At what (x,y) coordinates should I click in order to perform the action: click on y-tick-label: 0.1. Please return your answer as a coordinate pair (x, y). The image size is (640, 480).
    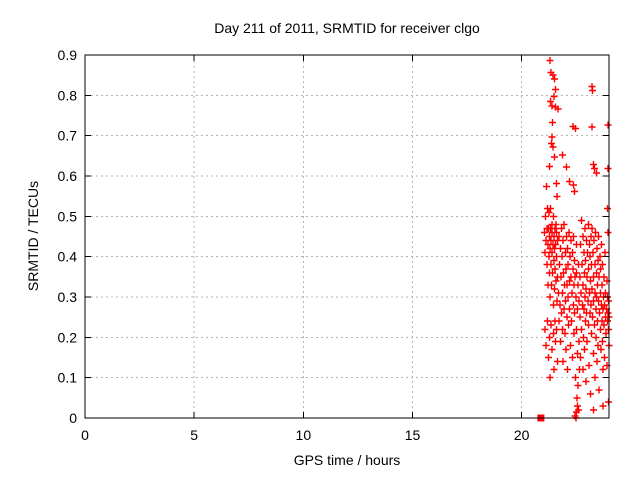
    Looking at the image, I should click on (68, 378).